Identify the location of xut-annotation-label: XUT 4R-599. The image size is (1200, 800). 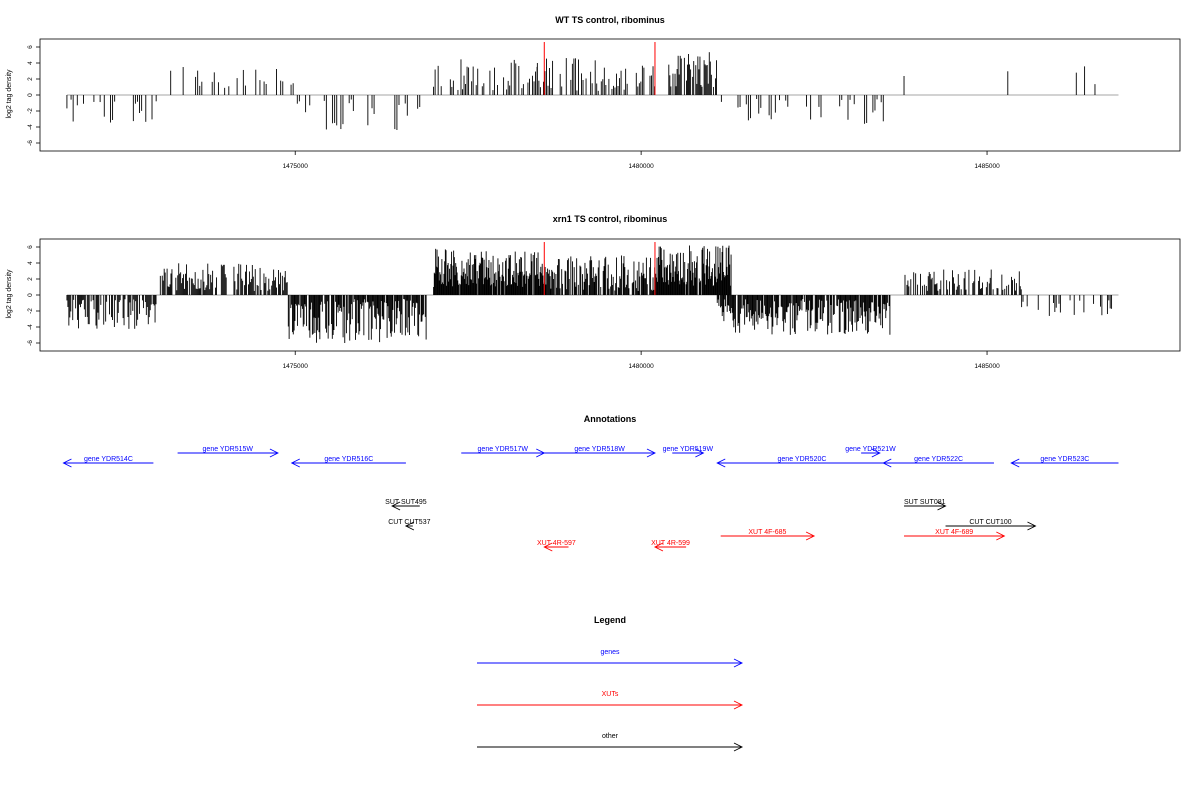
(670, 543).